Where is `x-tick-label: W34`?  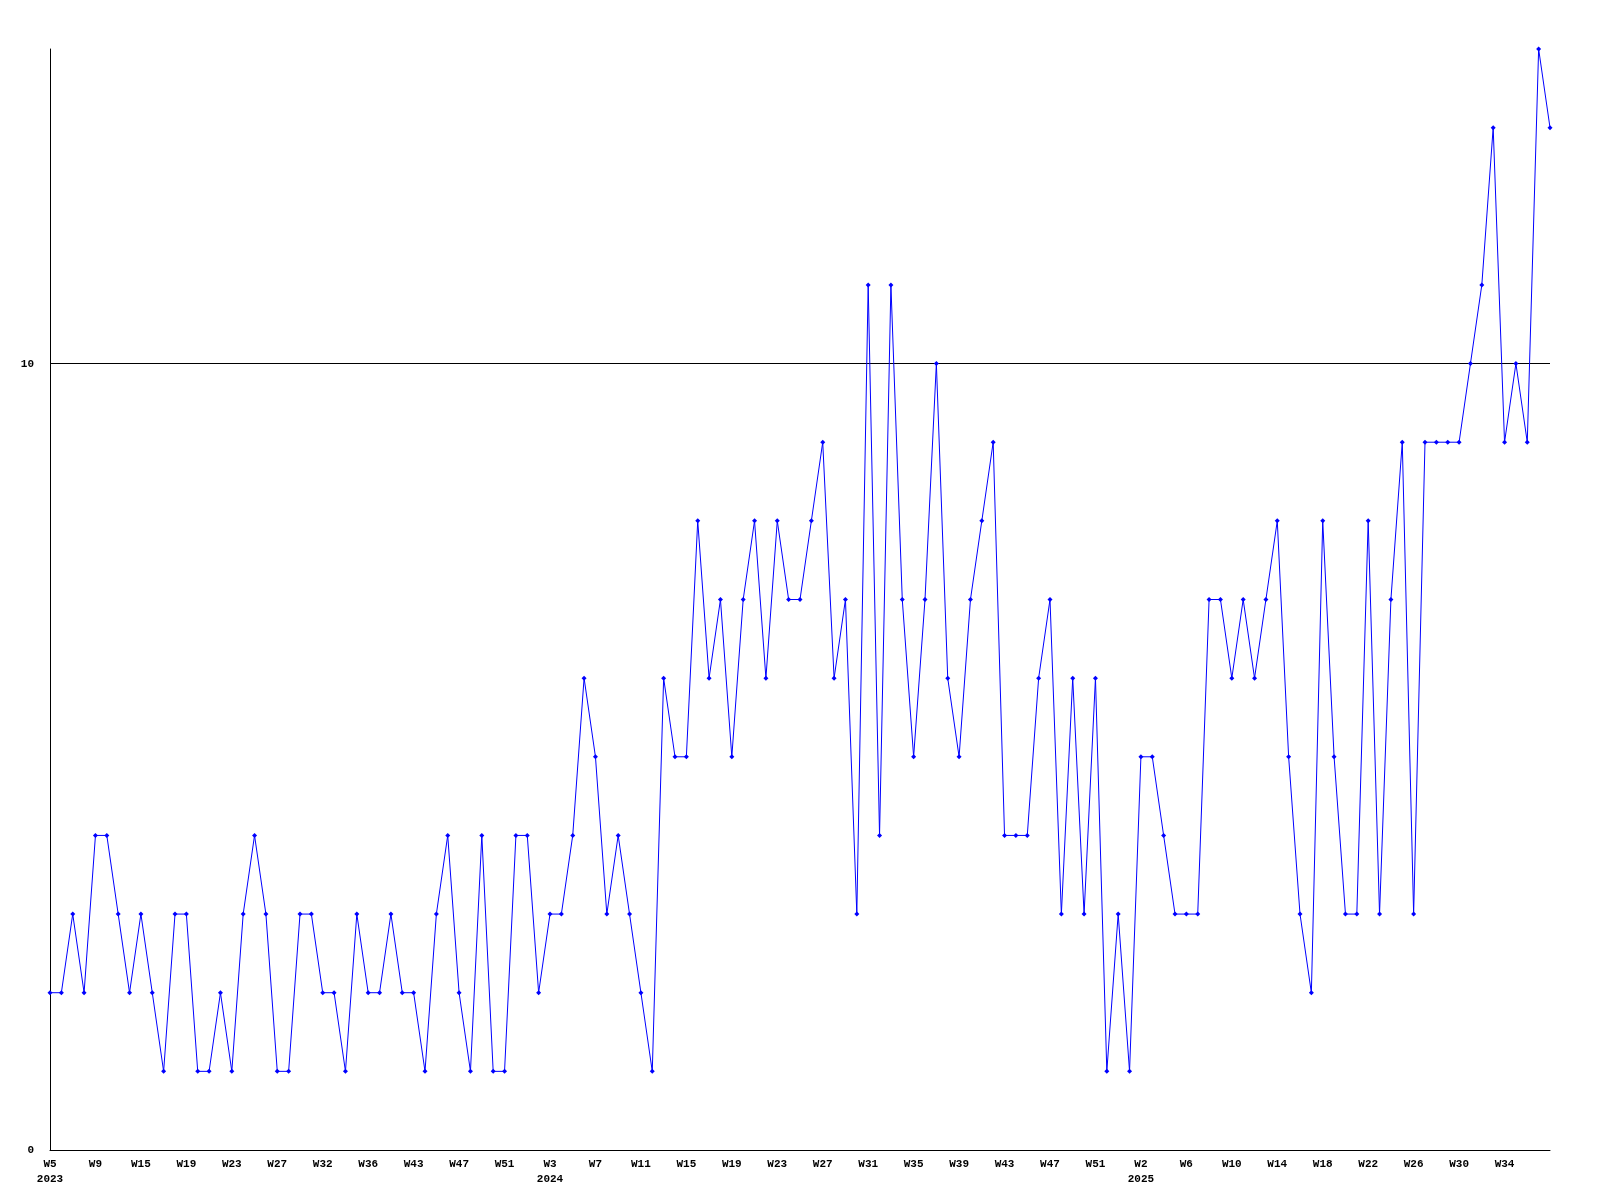
x-tick-label: W34 is located at coordinates (1504, 1163).